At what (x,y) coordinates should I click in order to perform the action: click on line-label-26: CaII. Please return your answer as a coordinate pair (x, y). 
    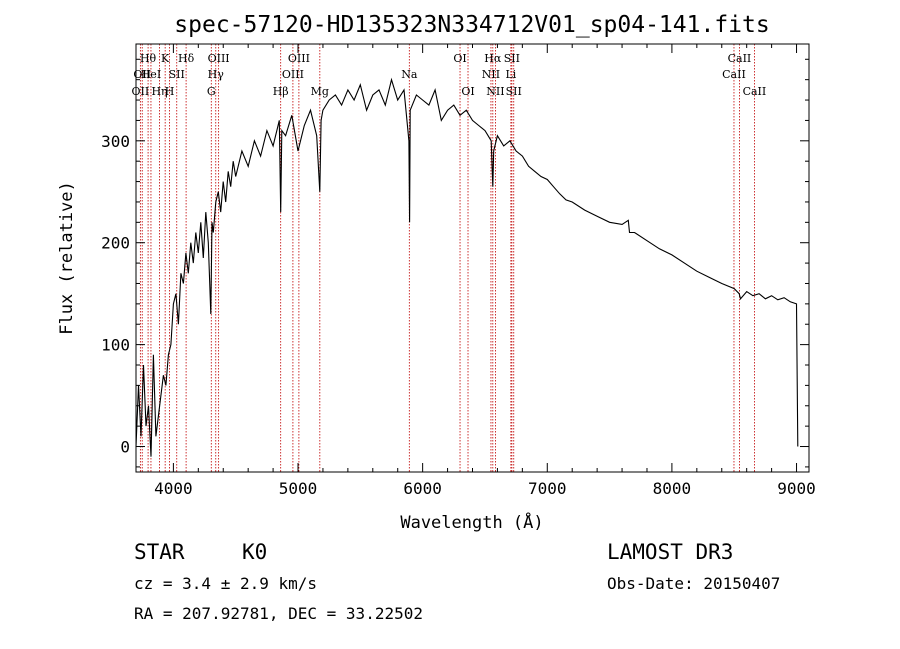
    Looking at the image, I should click on (740, 58).